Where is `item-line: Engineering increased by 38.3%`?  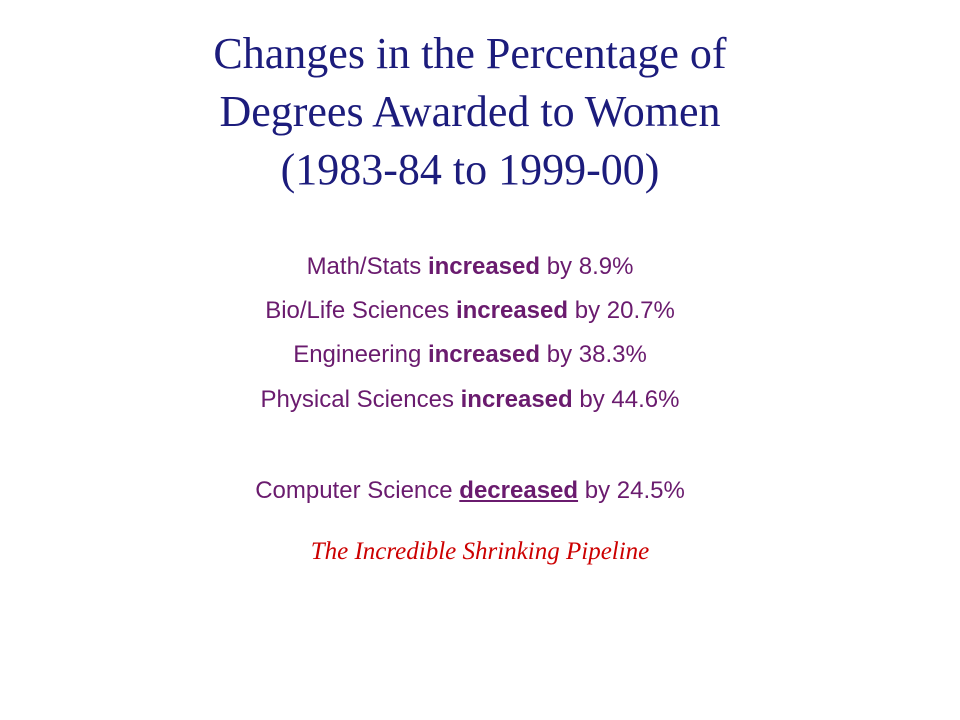 item-line: Engineering increased by 38.3% is located at coordinates (470, 355).